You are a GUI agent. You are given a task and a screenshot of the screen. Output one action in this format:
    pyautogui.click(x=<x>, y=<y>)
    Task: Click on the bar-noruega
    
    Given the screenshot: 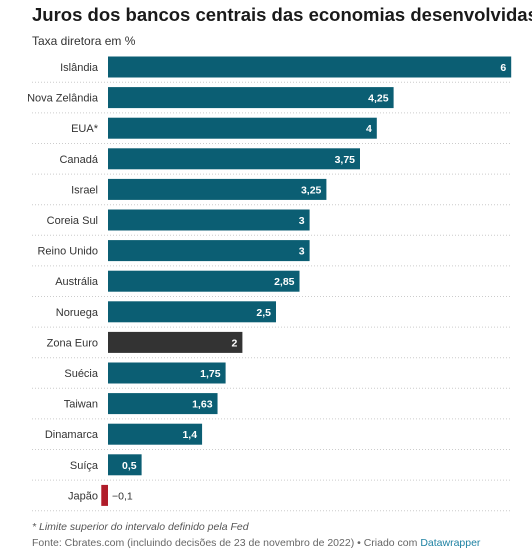 What is the action you would take?
    pyautogui.click(x=192, y=312)
    